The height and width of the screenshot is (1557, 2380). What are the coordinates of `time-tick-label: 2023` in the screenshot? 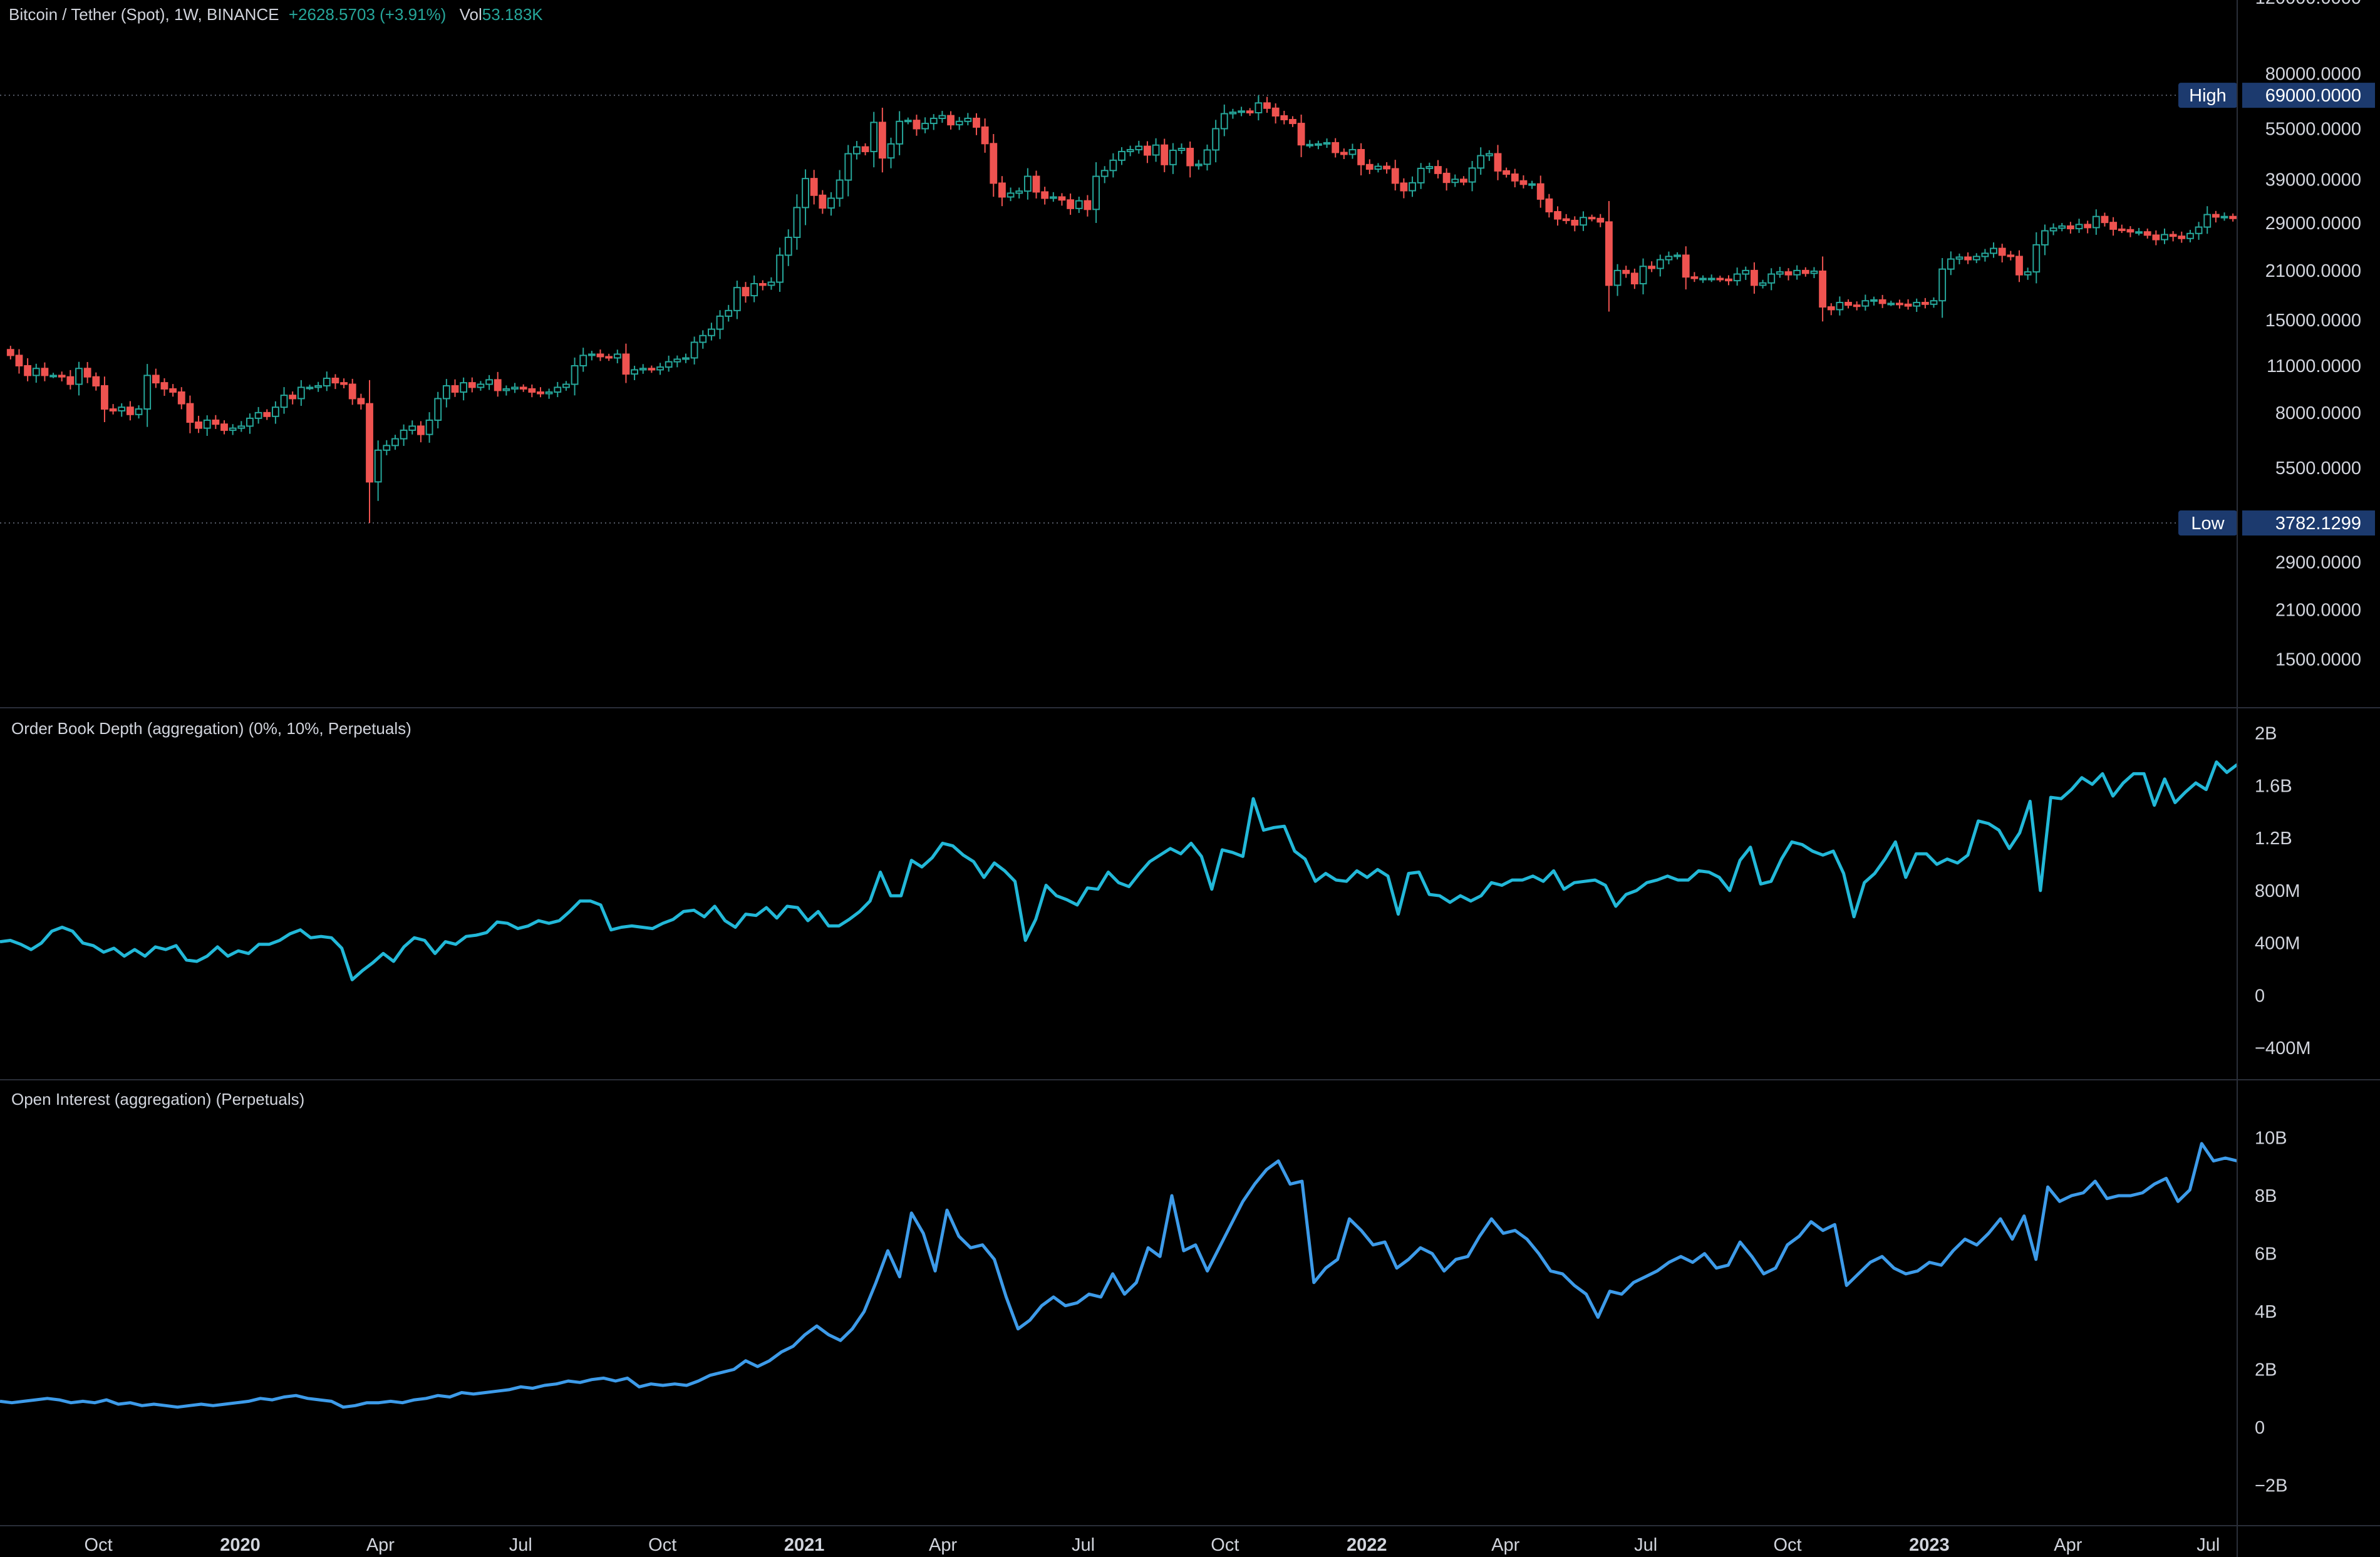 It's located at (1929, 1545).